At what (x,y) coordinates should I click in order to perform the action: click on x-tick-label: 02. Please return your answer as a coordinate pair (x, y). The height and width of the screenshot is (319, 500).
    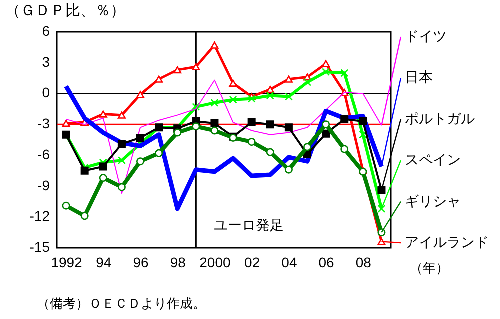
    Looking at the image, I should click on (252, 262).